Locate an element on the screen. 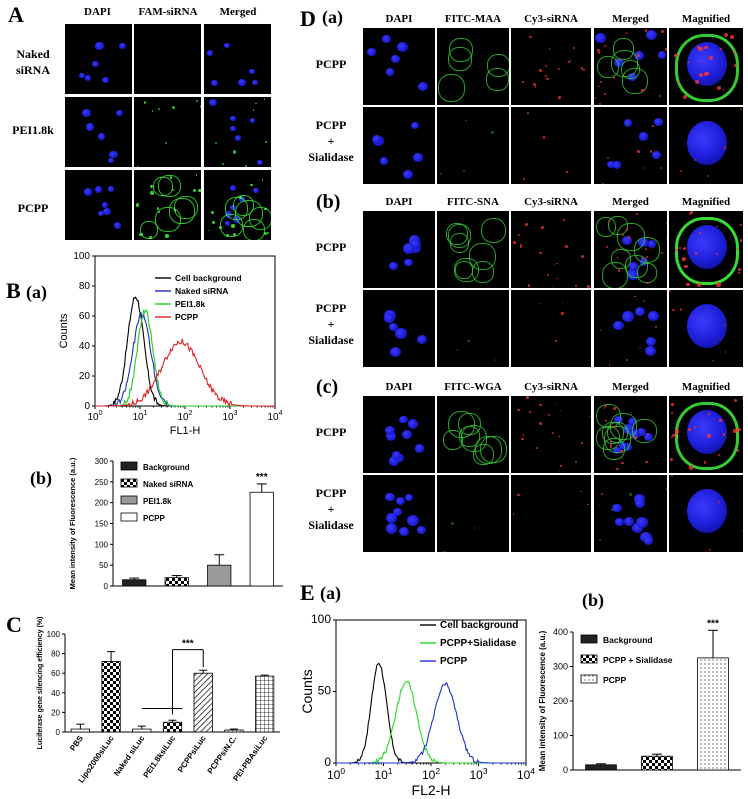 The image size is (748, 799). x-tick-label-5: PCPPsiN.C. is located at coordinates (222, 755).